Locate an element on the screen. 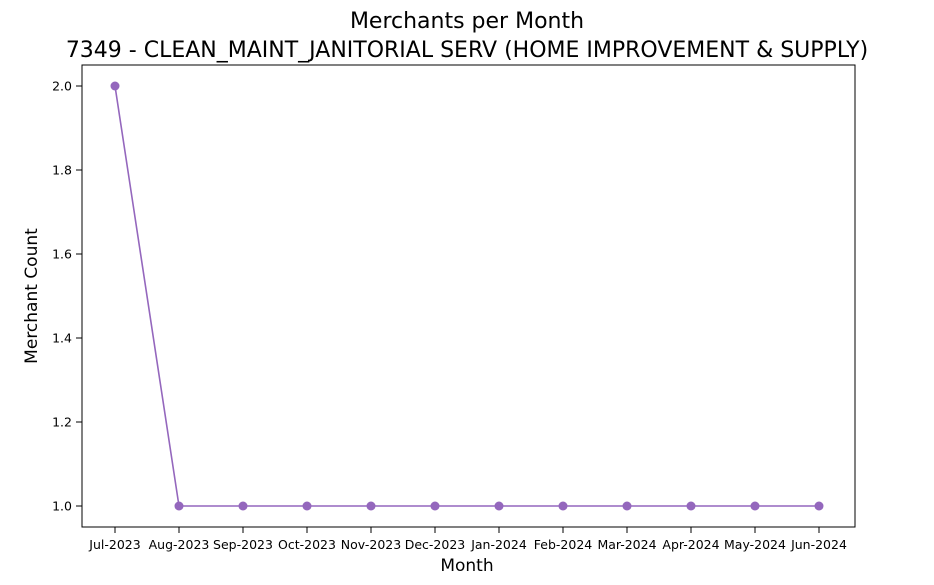 The width and height of the screenshot is (934, 585). x-tick-label: Mar-2024 is located at coordinates (626, 544).